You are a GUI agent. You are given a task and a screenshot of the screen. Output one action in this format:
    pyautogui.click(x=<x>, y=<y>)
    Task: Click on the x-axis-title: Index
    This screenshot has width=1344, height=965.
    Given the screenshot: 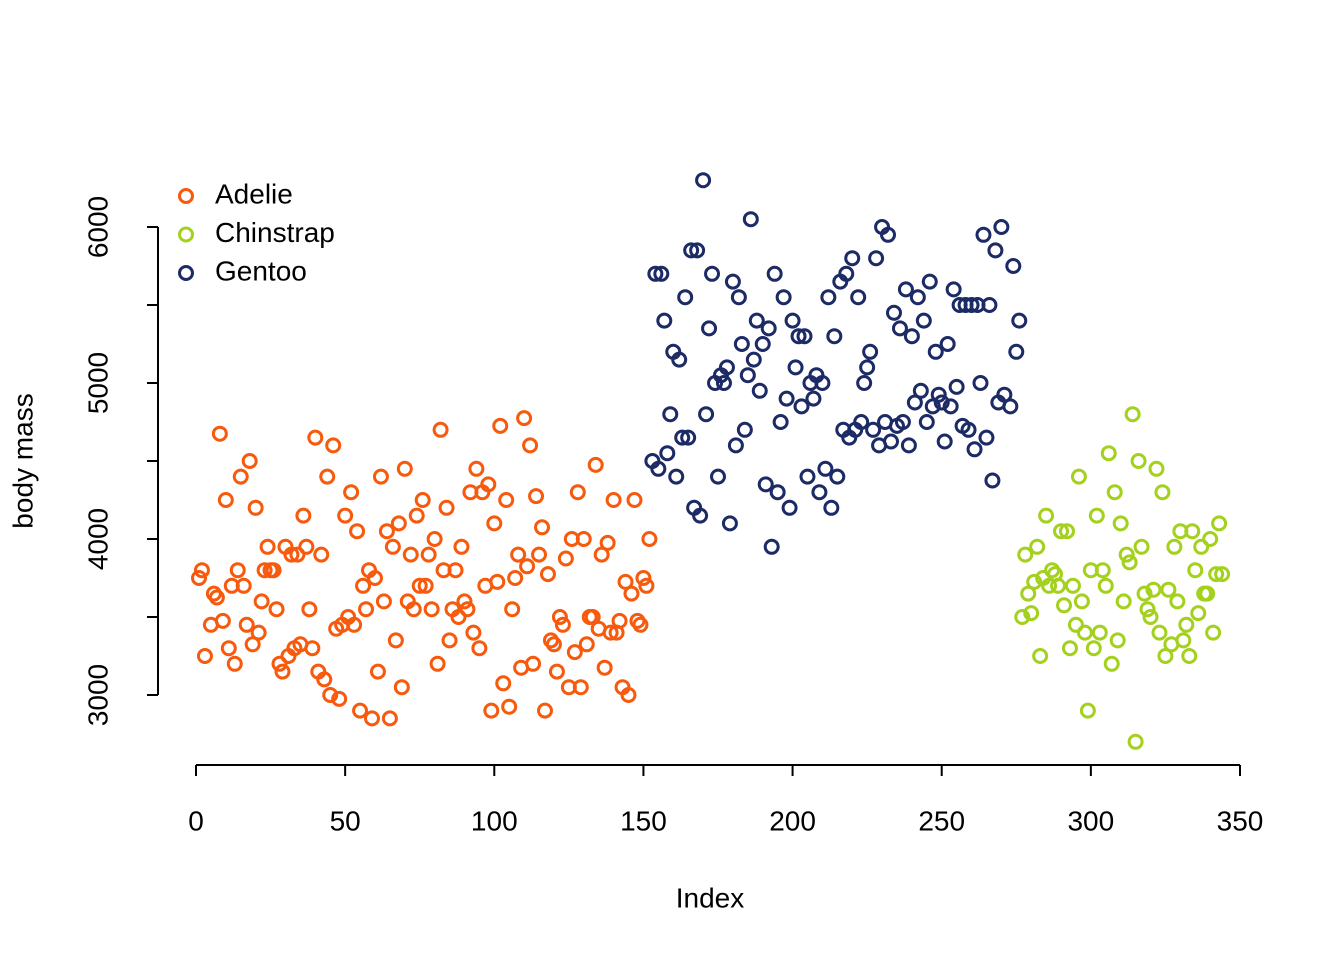 What is the action you would take?
    pyautogui.click(x=710, y=897)
    